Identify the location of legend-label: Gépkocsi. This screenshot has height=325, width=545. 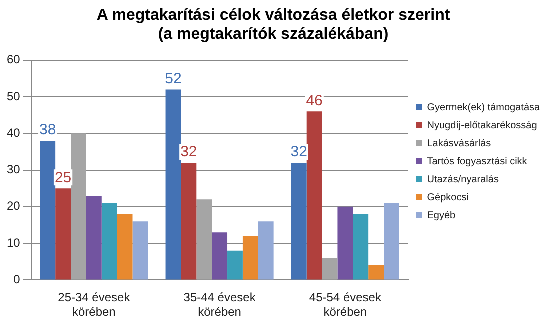
(448, 198).